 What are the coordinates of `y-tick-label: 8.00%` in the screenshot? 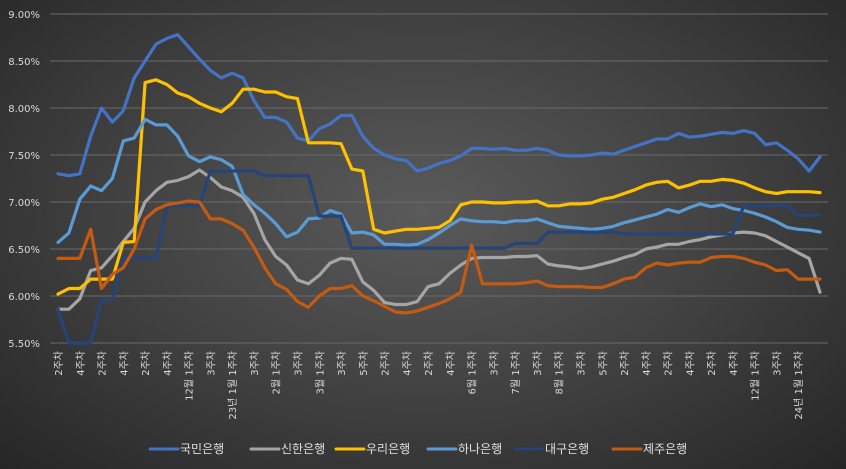 It's located at (24, 109).